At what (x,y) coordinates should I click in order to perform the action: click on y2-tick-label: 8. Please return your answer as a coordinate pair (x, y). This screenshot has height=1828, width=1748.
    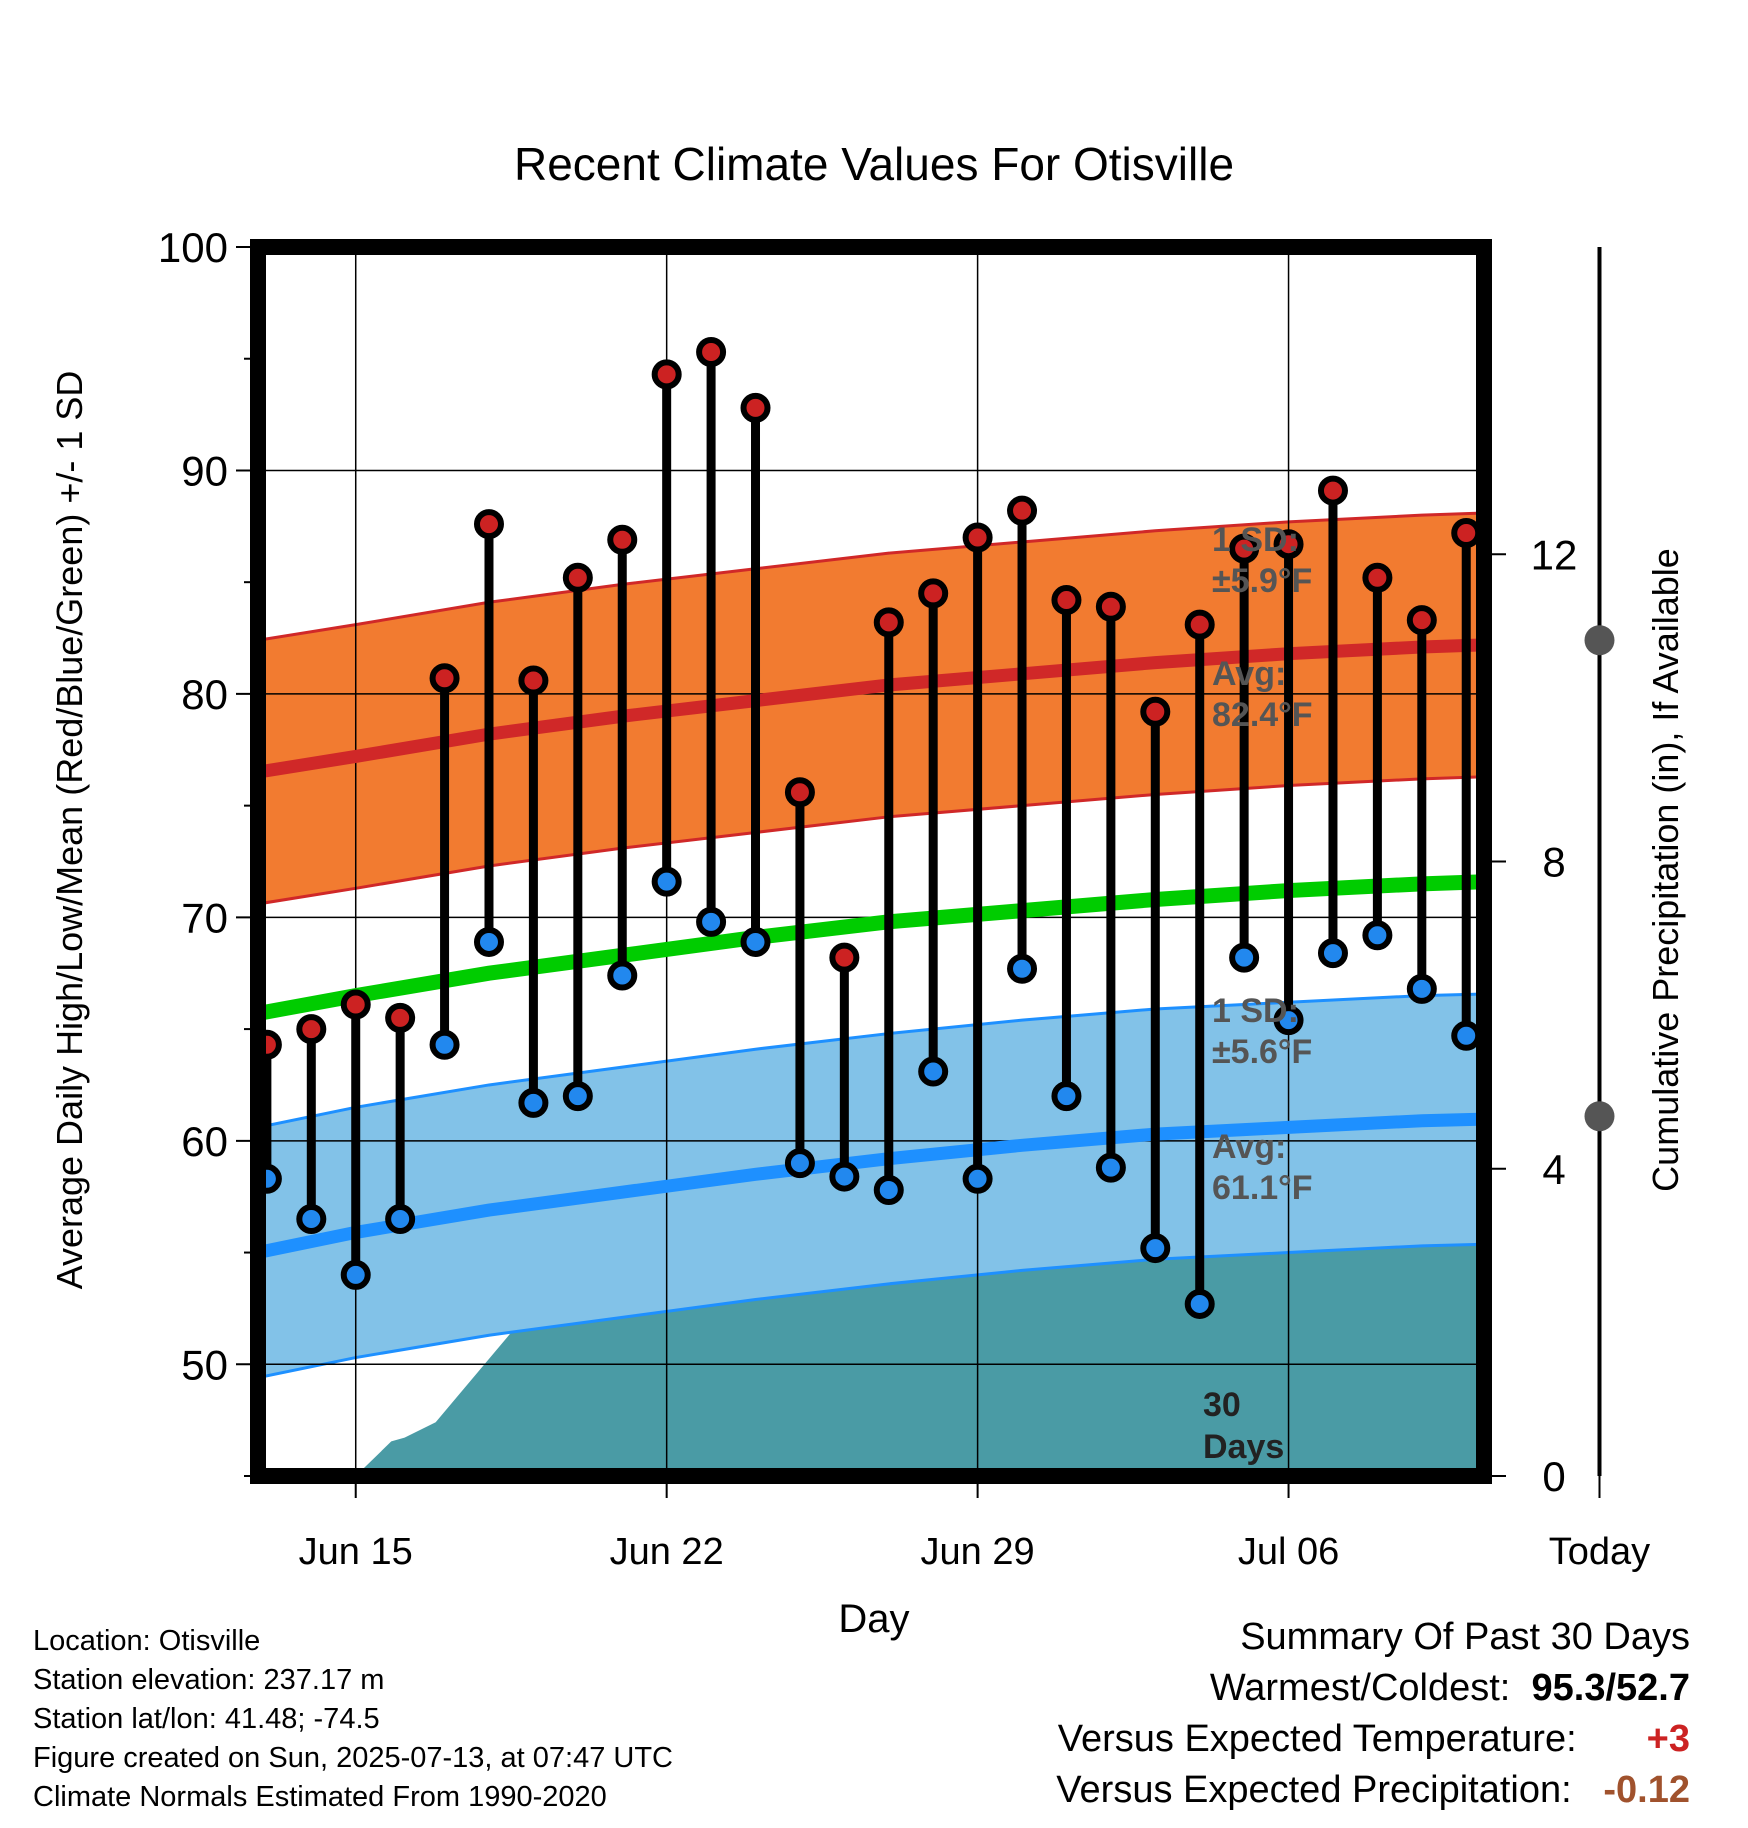
    Looking at the image, I should click on (1553, 862).